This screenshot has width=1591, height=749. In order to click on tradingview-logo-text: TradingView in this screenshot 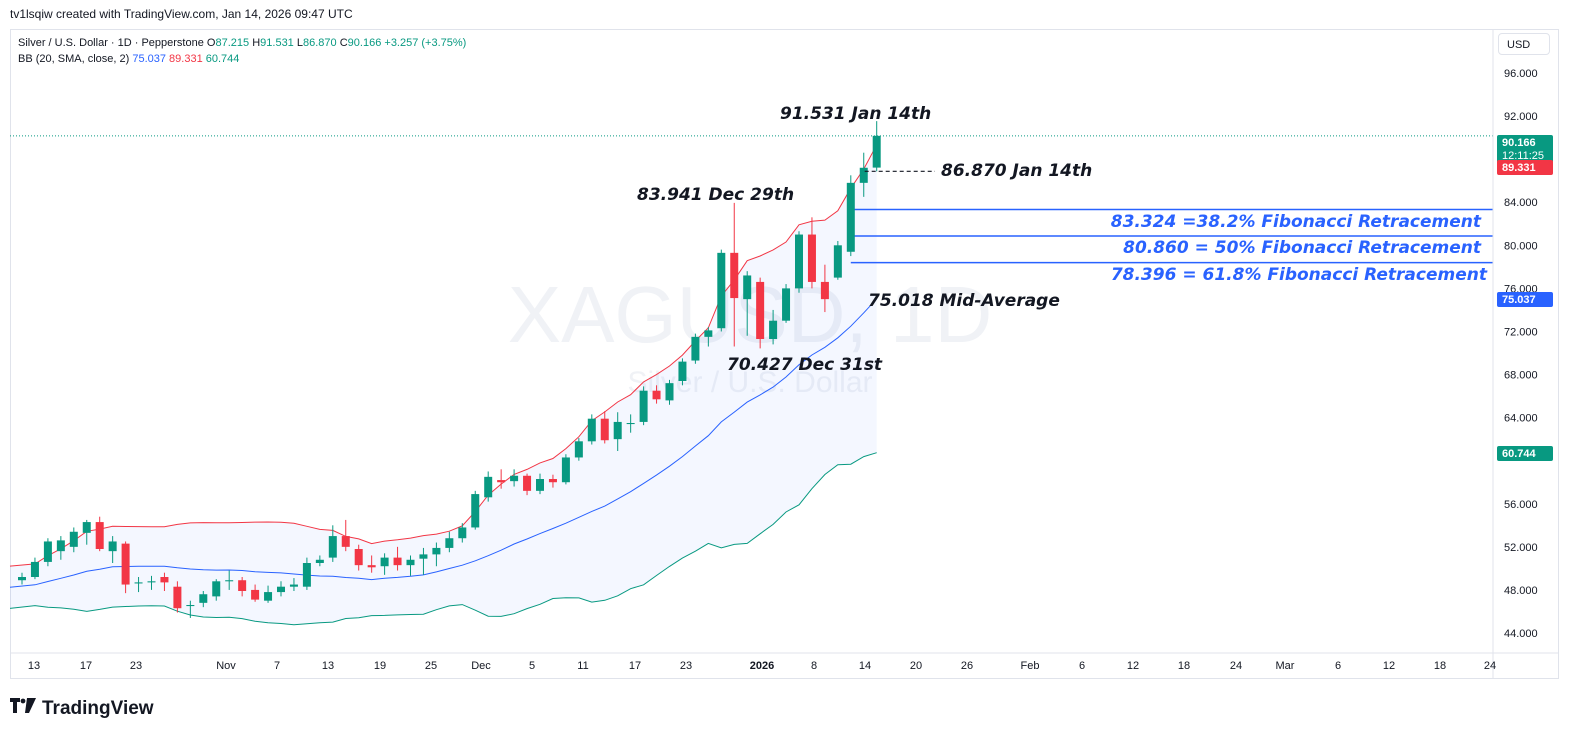, I will do `click(98, 708)`.